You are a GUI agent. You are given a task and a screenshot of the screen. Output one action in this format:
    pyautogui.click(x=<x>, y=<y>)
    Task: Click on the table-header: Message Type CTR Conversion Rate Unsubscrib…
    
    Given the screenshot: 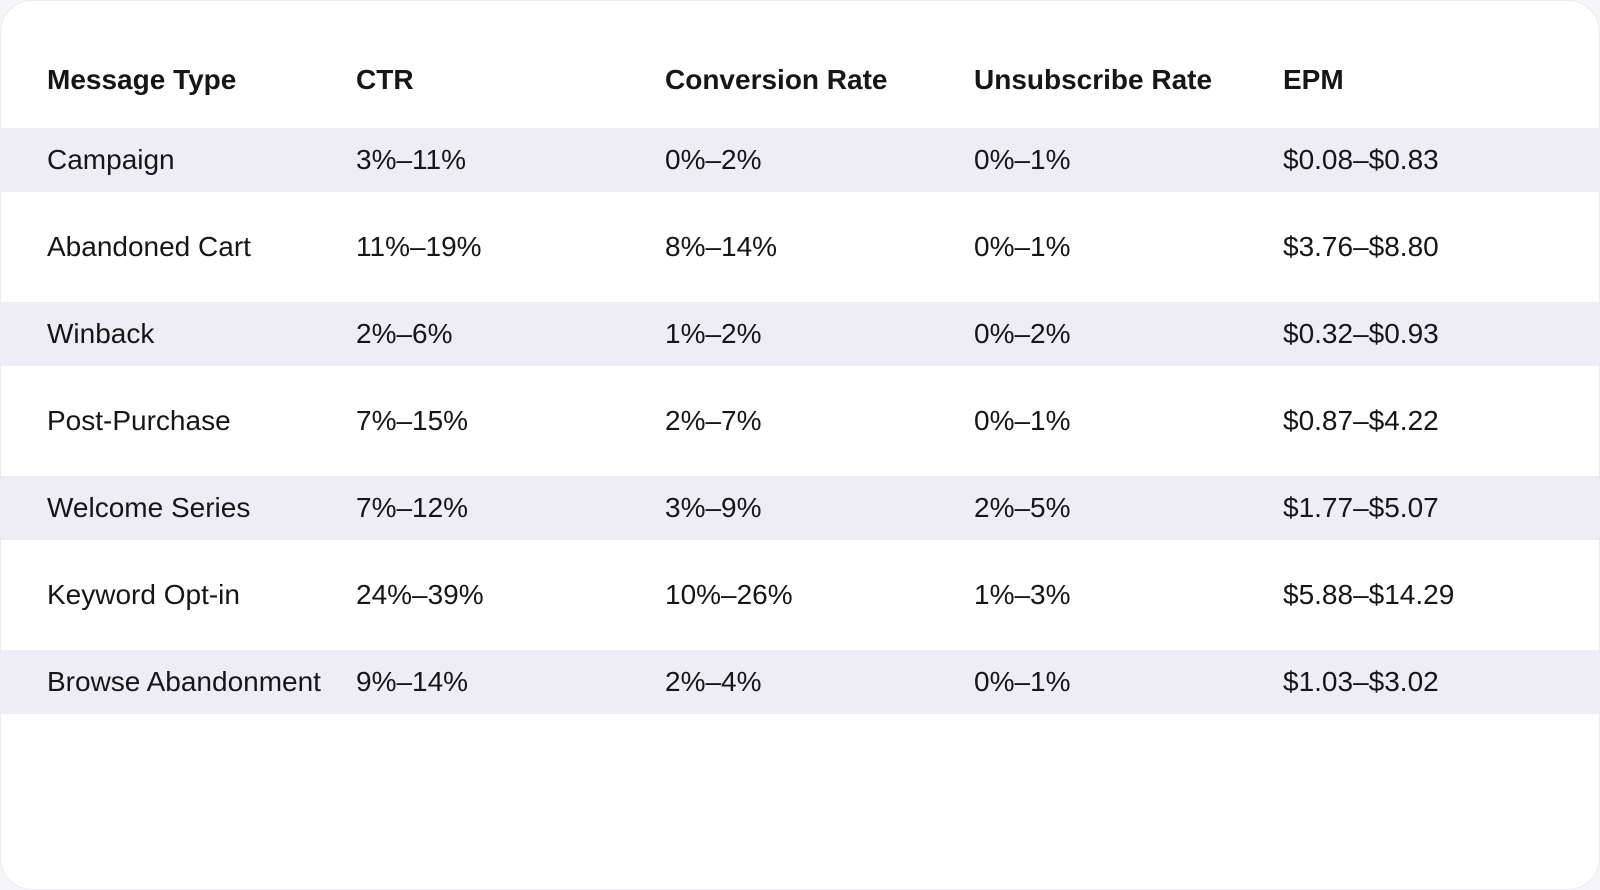 What is the action you would take?
    pyautogui.click(x=800, y=80)
    